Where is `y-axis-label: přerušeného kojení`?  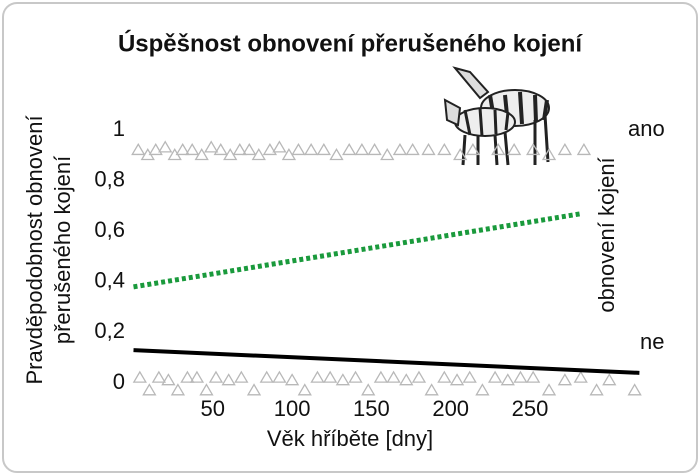
y-axis-label: přerušeného kojení is located at coordinates (62, 250).